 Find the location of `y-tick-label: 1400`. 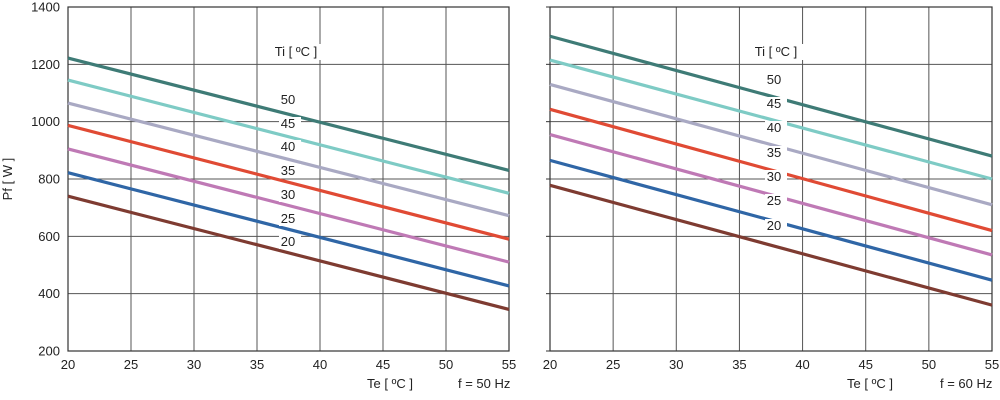

y-tick-label: 1400 is located at coordinates (45, 7).